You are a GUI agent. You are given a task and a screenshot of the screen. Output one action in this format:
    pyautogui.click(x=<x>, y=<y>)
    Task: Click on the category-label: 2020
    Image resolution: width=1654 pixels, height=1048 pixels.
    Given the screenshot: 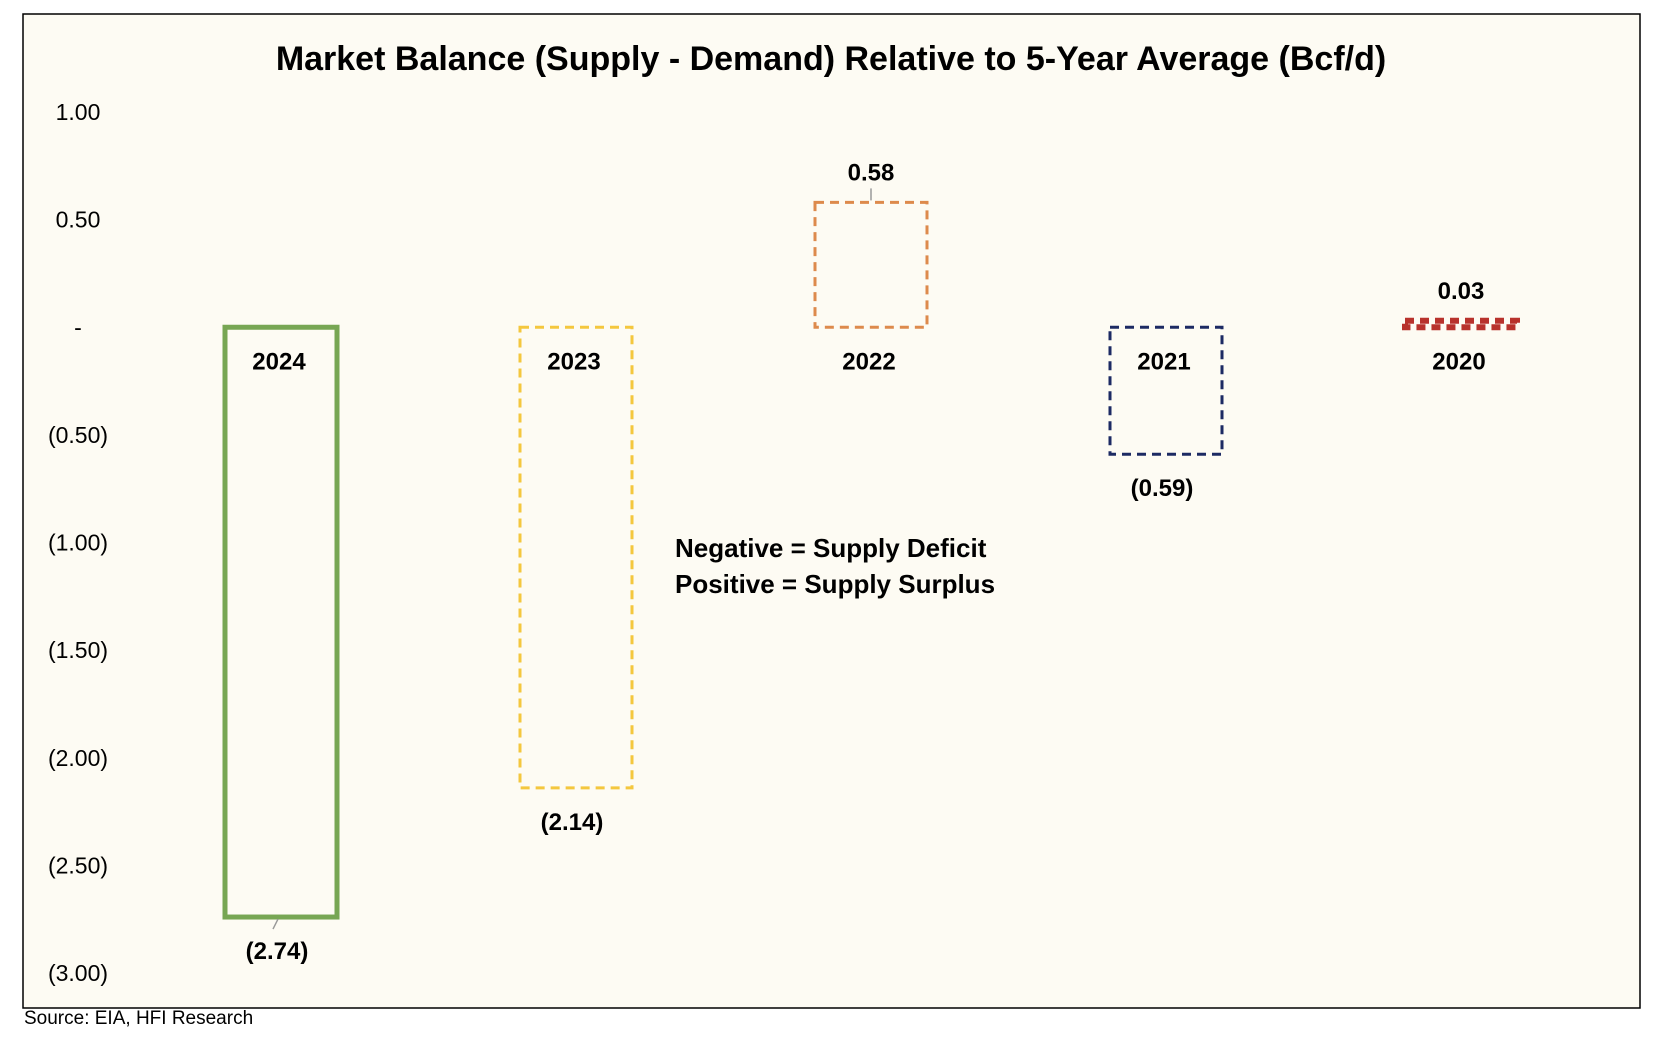 What is the action you would take?
    pyautogui.click(x=1458, y=361)
    